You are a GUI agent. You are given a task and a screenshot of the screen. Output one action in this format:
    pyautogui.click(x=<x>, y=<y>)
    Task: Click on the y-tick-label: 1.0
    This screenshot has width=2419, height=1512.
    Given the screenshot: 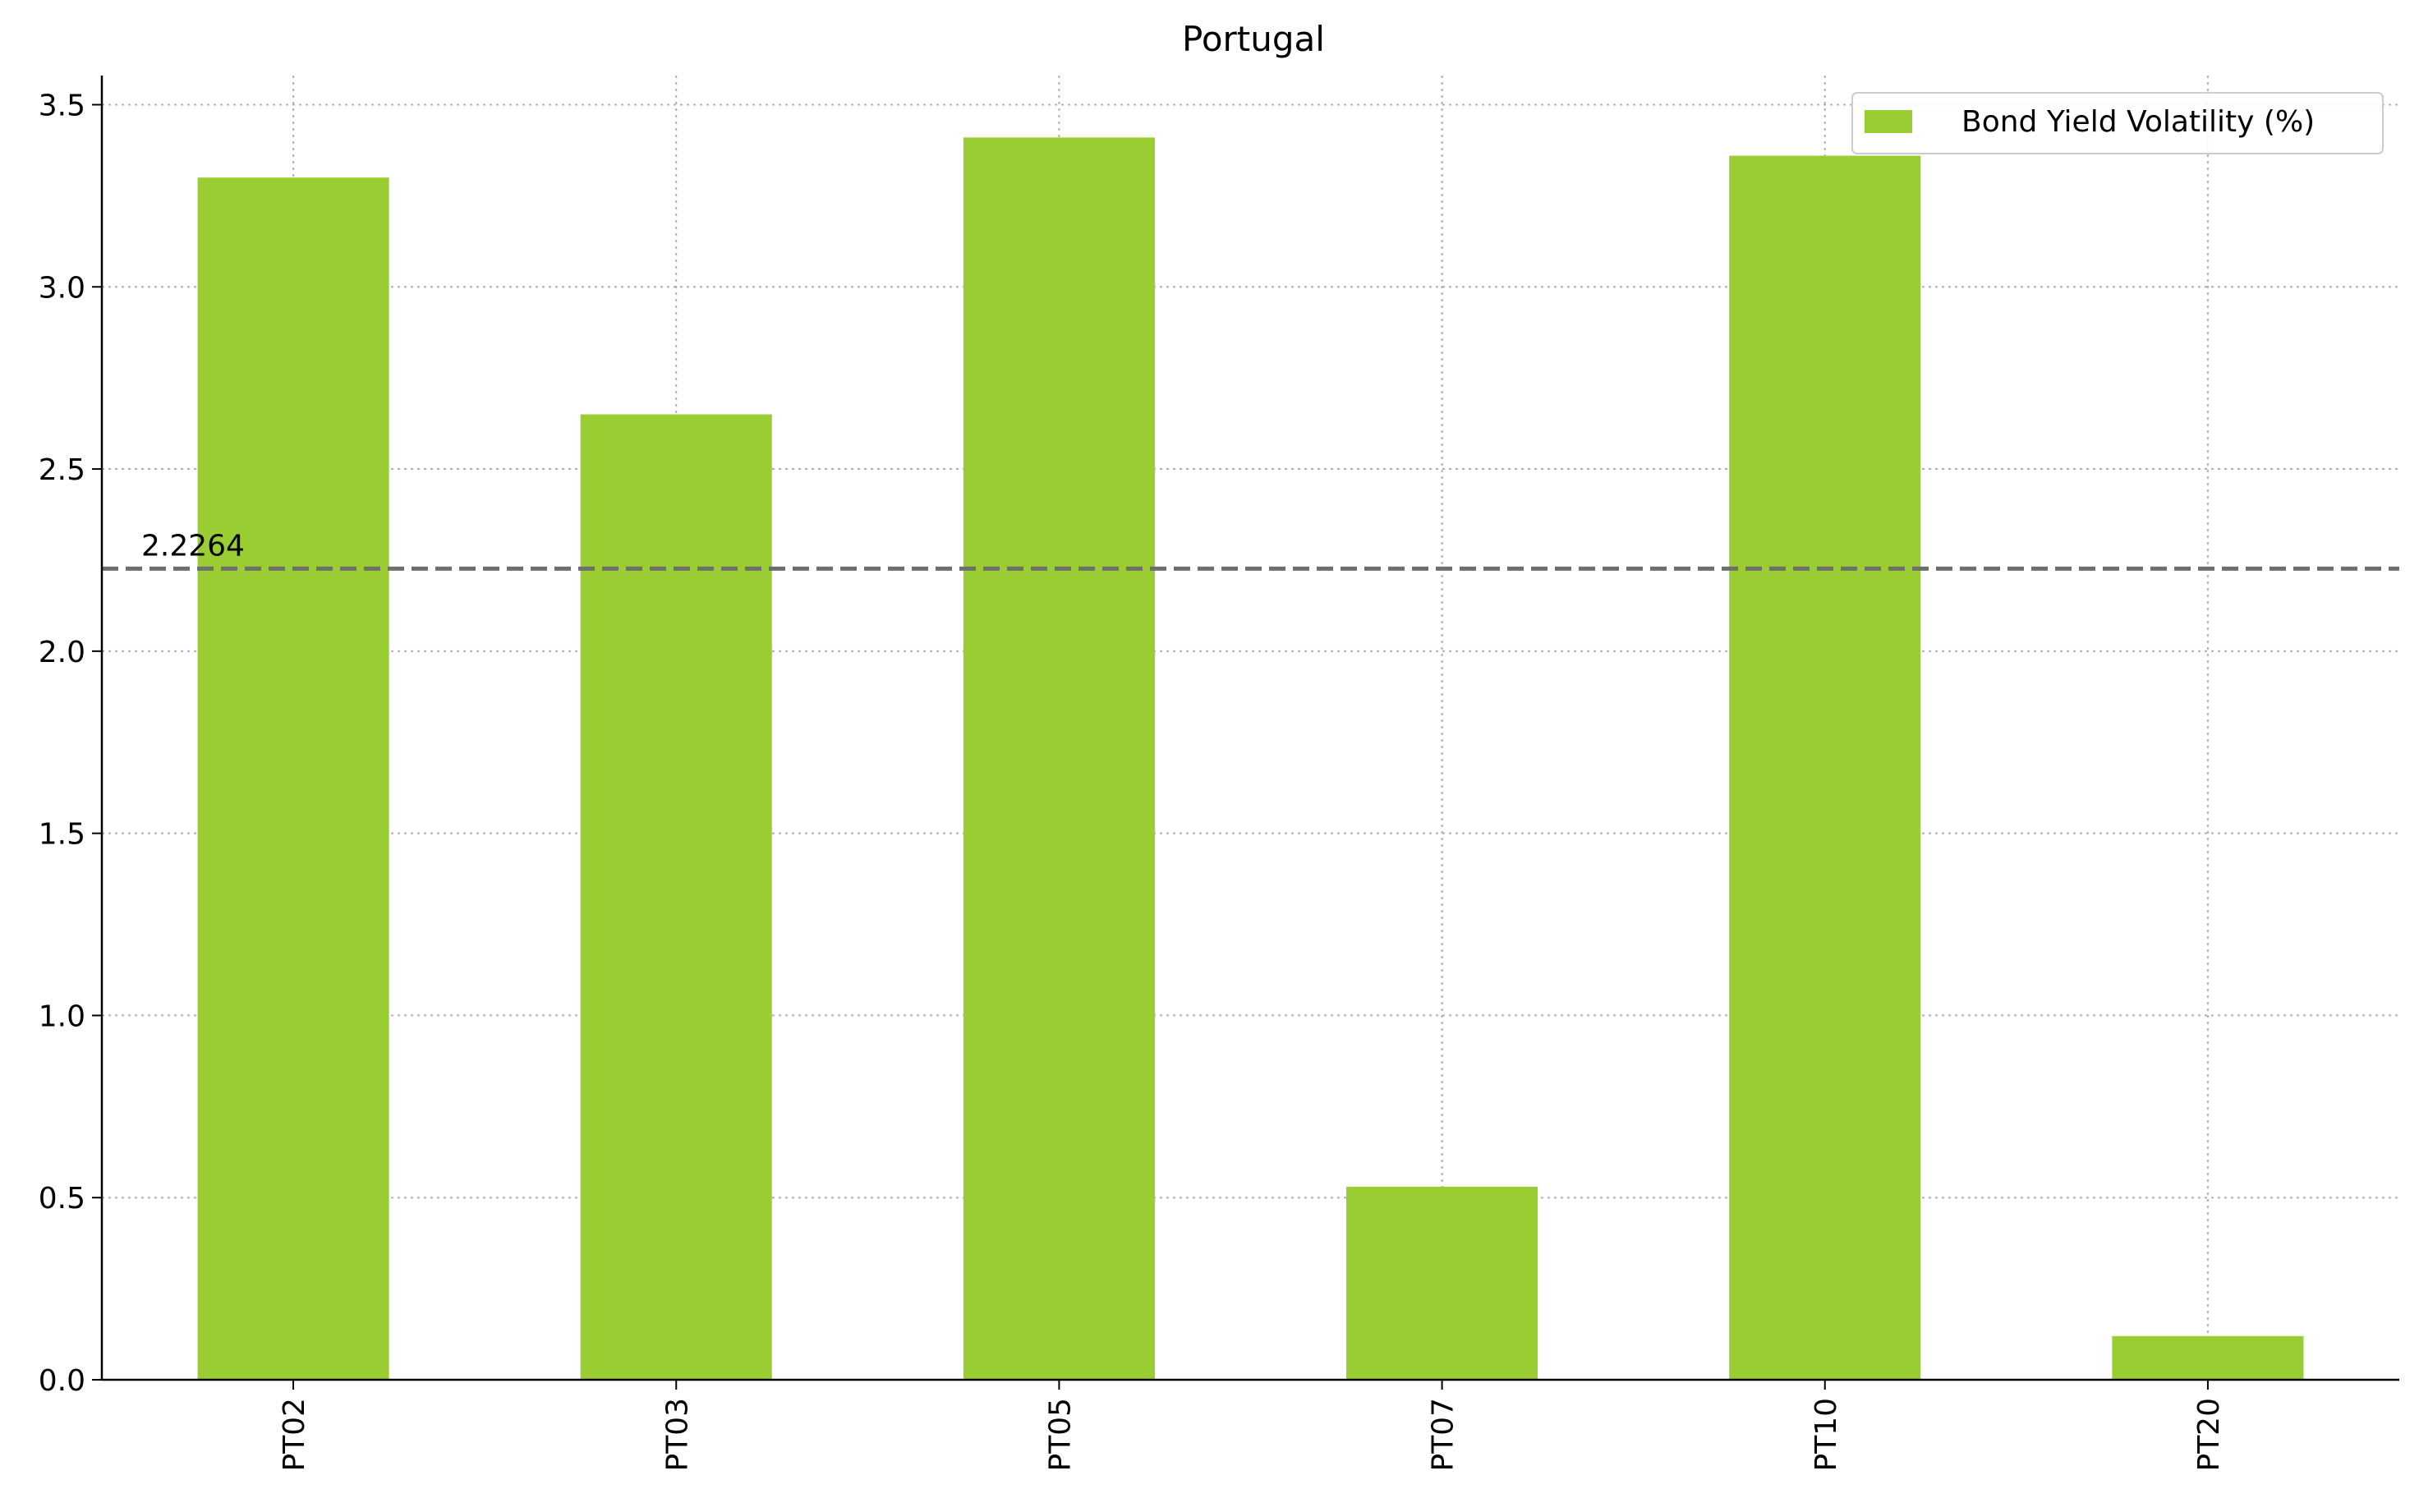 What is the action you would take?
    pyautogui.click(x=62, y=1017)
    